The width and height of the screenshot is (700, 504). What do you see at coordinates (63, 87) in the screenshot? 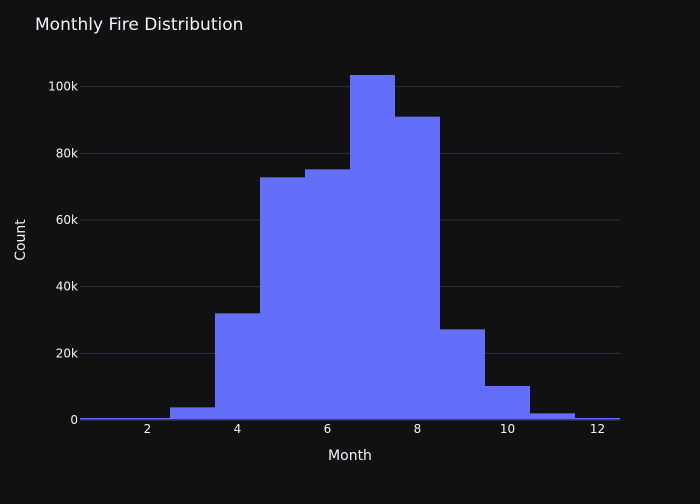
I see `y-tick-label: 100k` at bounding box center [63, 87].